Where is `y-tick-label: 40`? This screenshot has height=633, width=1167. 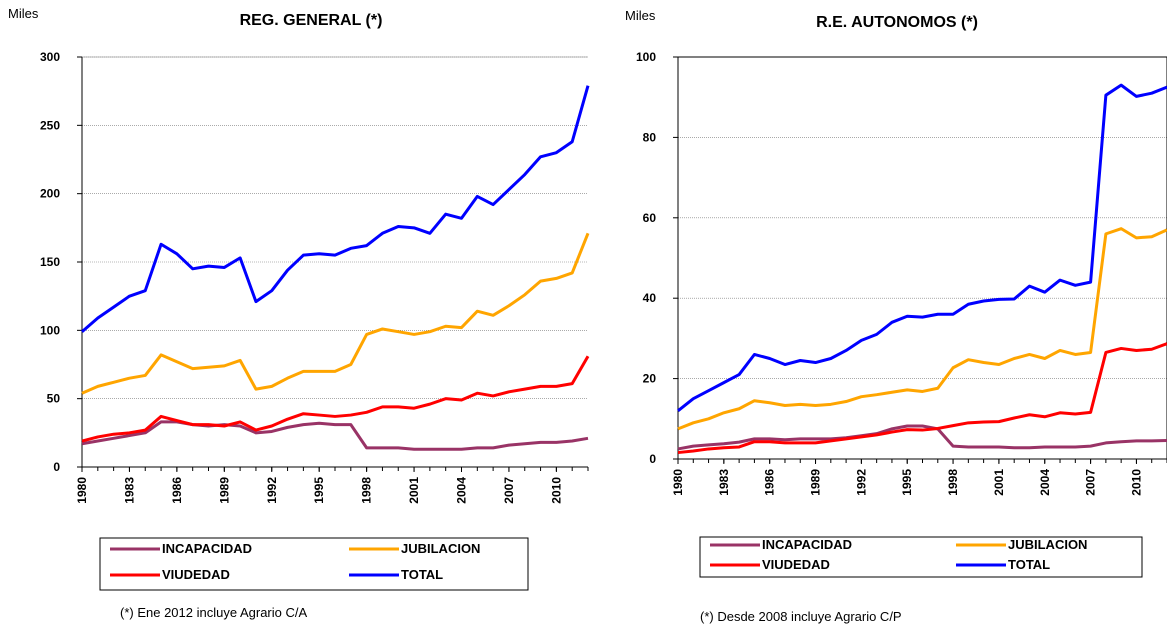 y-tick-label: 40 is located at coordinates (650, 298).